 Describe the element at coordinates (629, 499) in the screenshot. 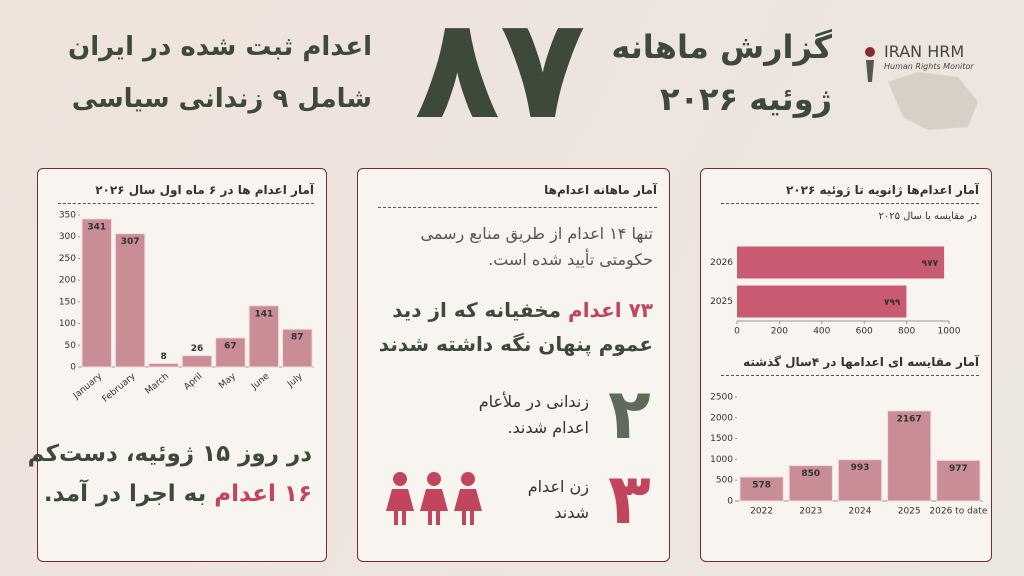

I see `stat-number: ۳` at that location.